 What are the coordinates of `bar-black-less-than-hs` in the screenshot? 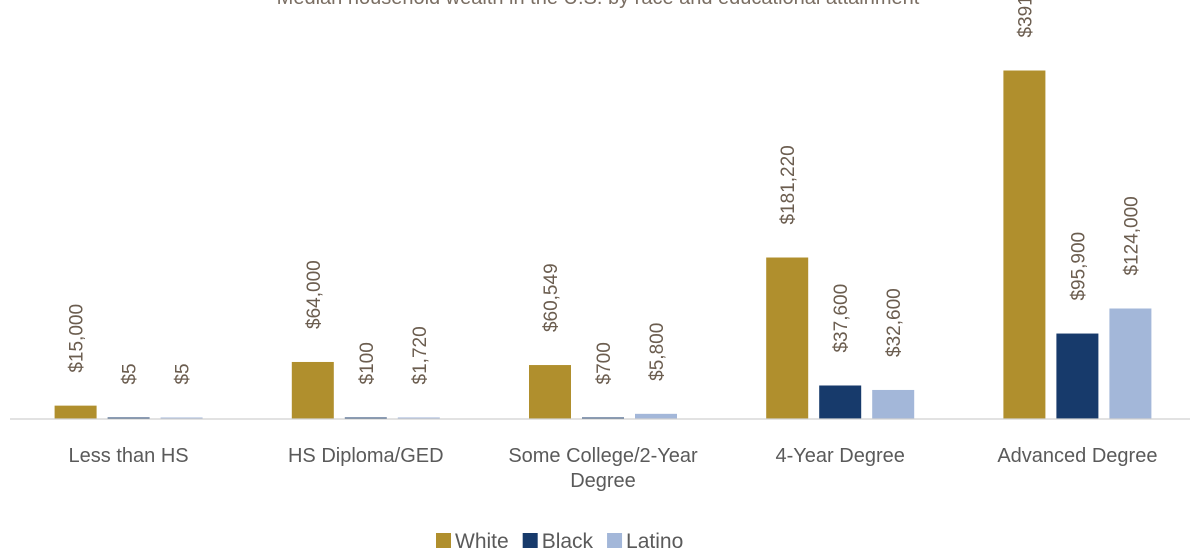 It's located at (128, 418).